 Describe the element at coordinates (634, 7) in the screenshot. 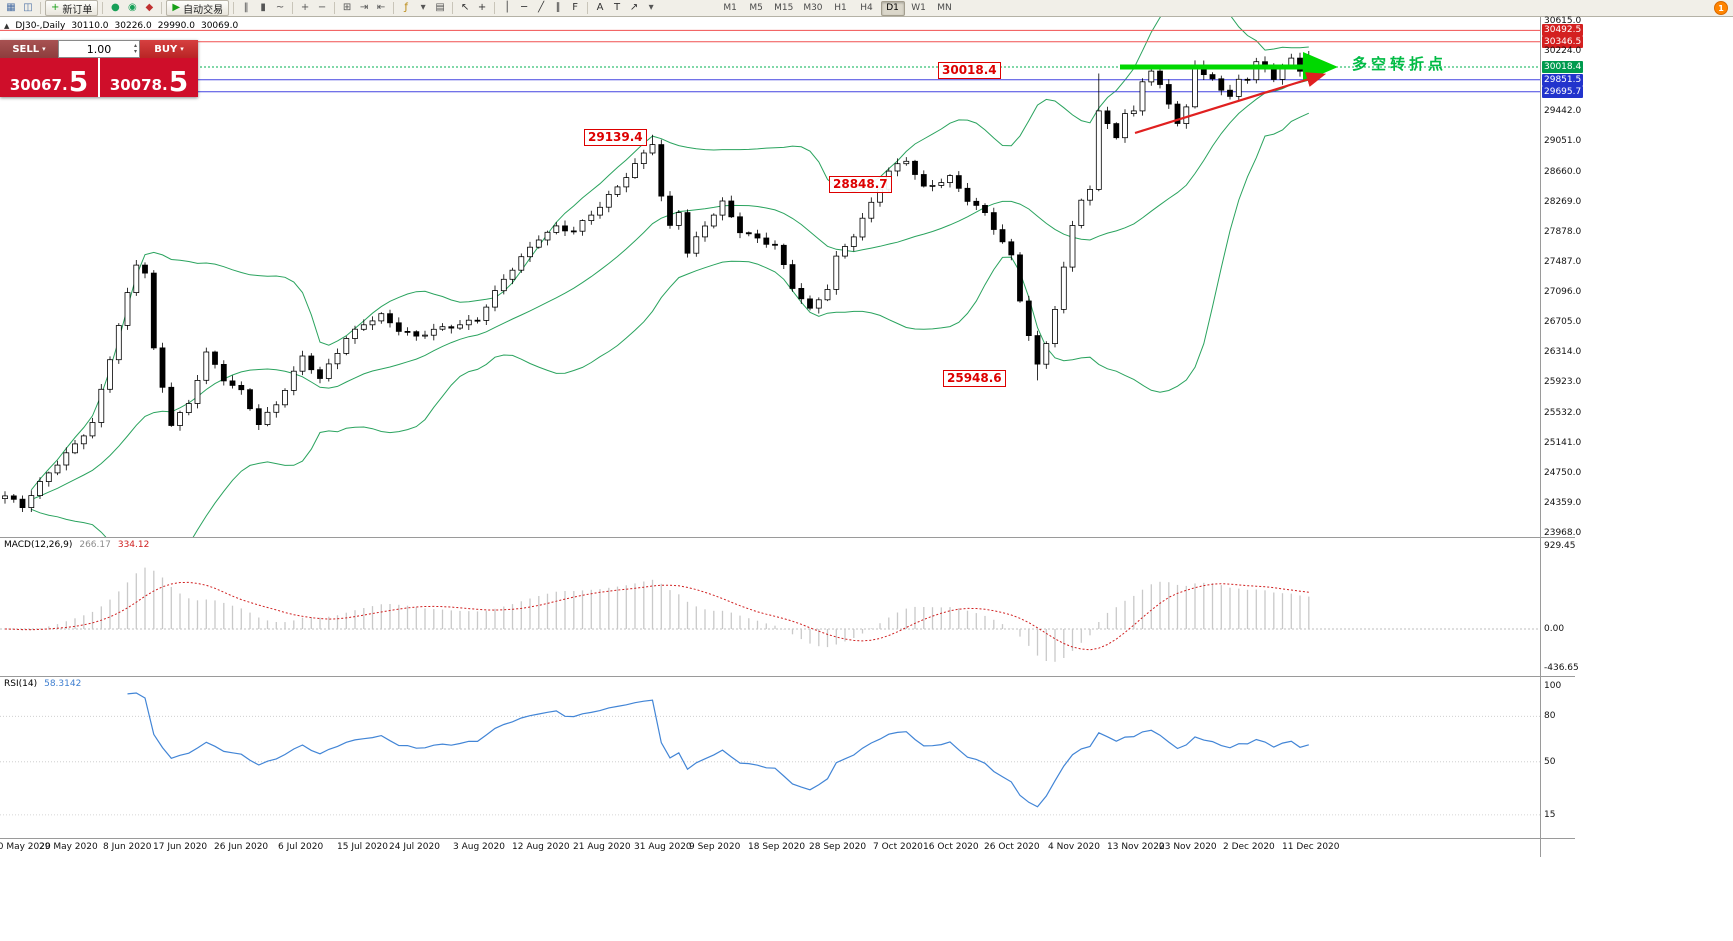

I see `arrow-tool-icon: ↗` at that location.